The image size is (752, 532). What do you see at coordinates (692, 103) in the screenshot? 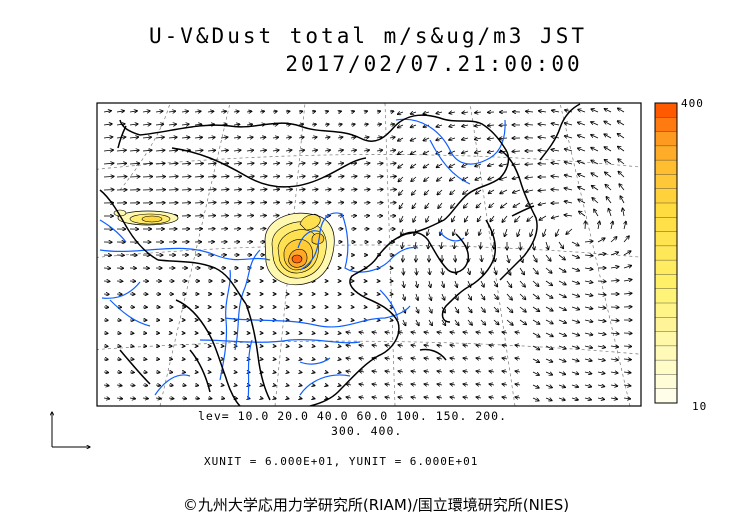
I see `colorbar-max-label: 400` at bounding box center [692, 103].